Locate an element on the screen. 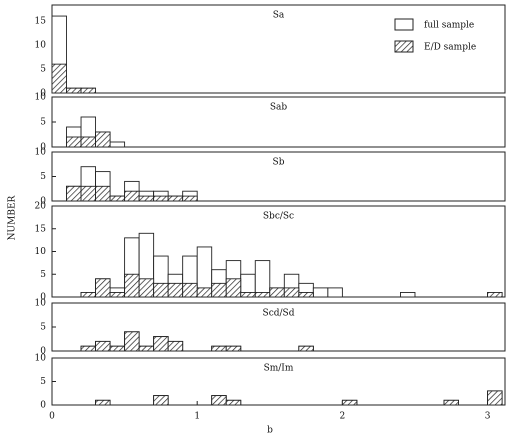 The height and width of the screenshot is (437, 526). legend-label: full sample is located at coordinates (449, 26).